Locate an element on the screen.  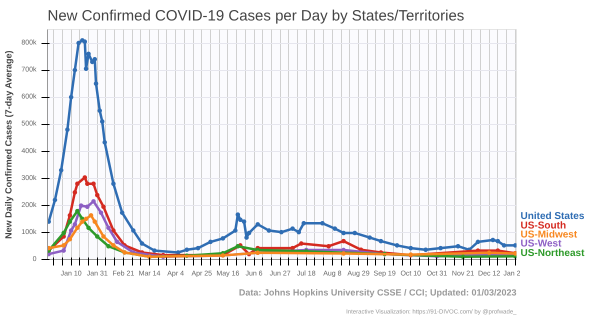
text: US-South is located at coordinates (543, 226).